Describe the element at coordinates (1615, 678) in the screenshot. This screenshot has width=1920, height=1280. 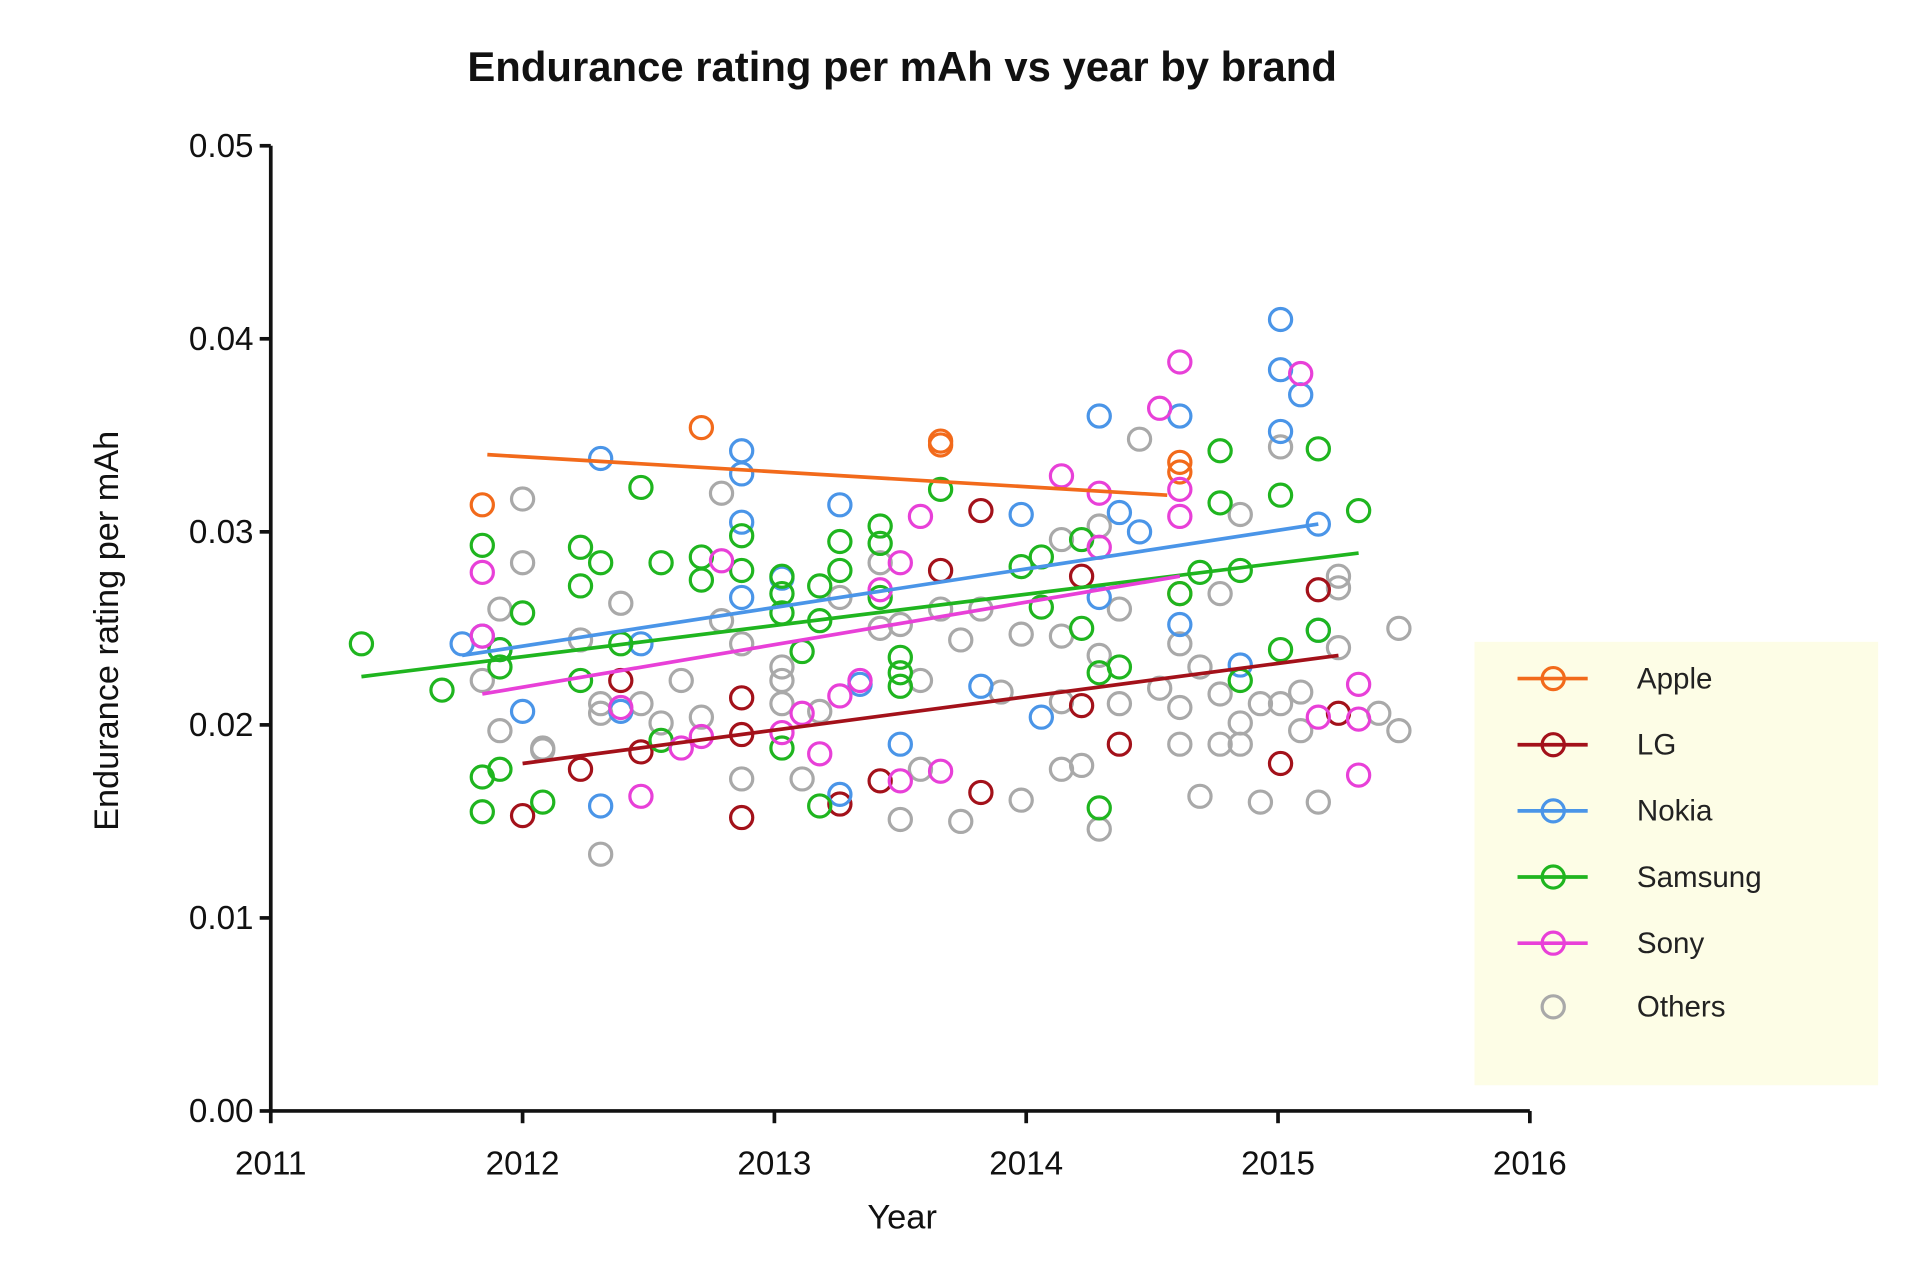
I see `legend-item-apple: Apple` at that location.